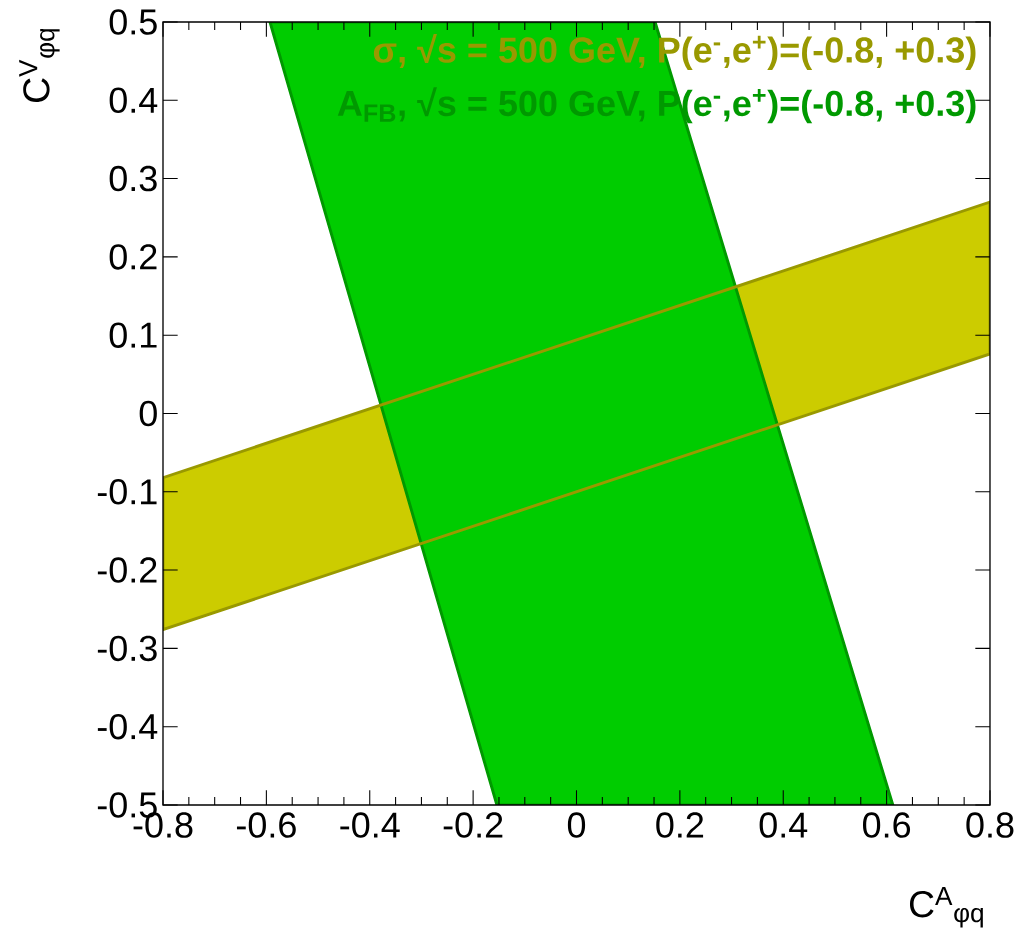 Image resolution: width=1026 pixels, height=945 pixels. What do you see at coordinates (370, 825) in the screenshot?
I see `x-tick-label: -0.4` at bounding box center [370, 825].